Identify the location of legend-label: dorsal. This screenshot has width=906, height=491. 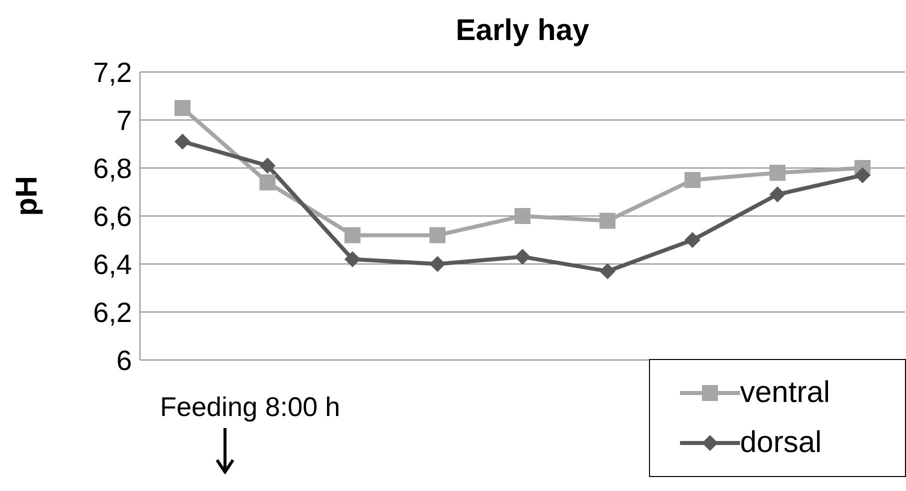
(781, 443).